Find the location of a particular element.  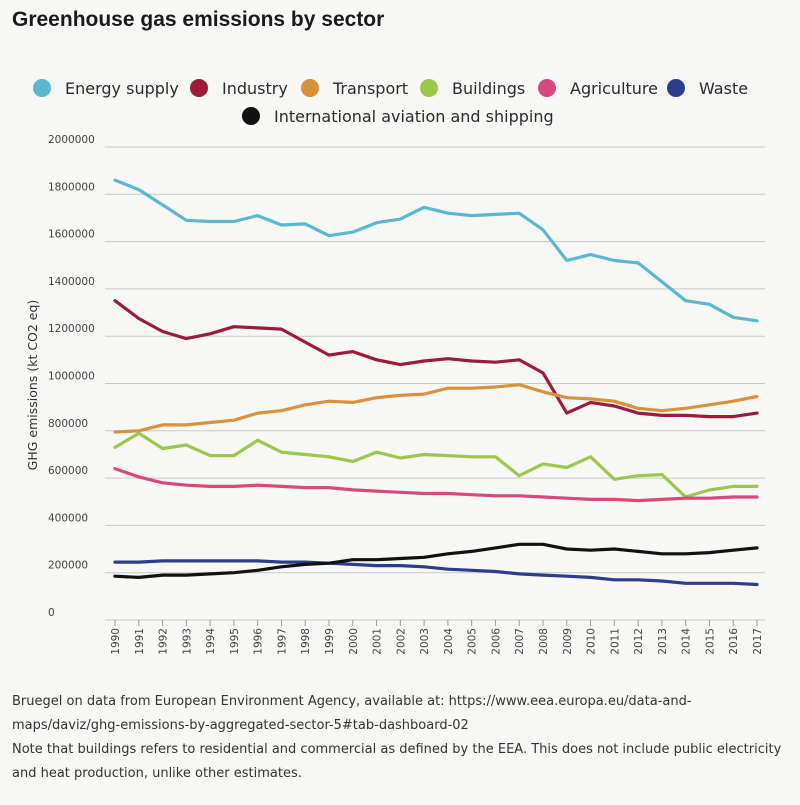

x-tick-label: 2006 is located at coordinates (496, 641).